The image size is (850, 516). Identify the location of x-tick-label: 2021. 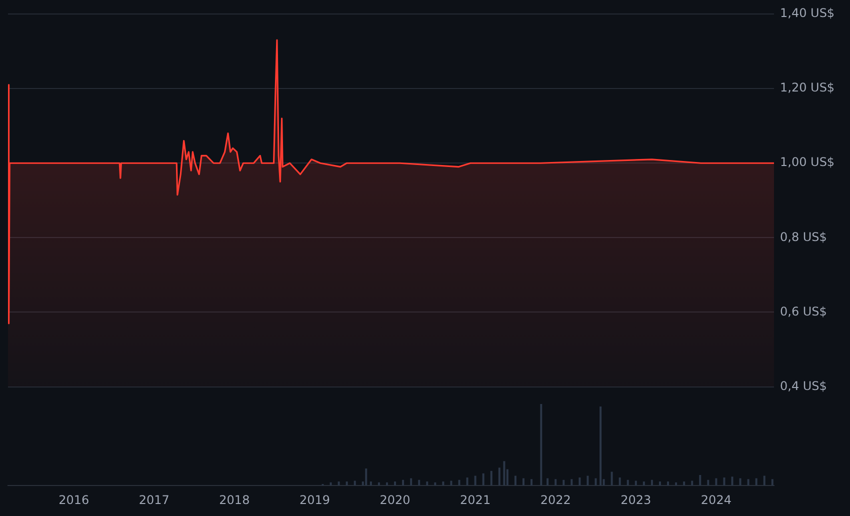
(475, 499).